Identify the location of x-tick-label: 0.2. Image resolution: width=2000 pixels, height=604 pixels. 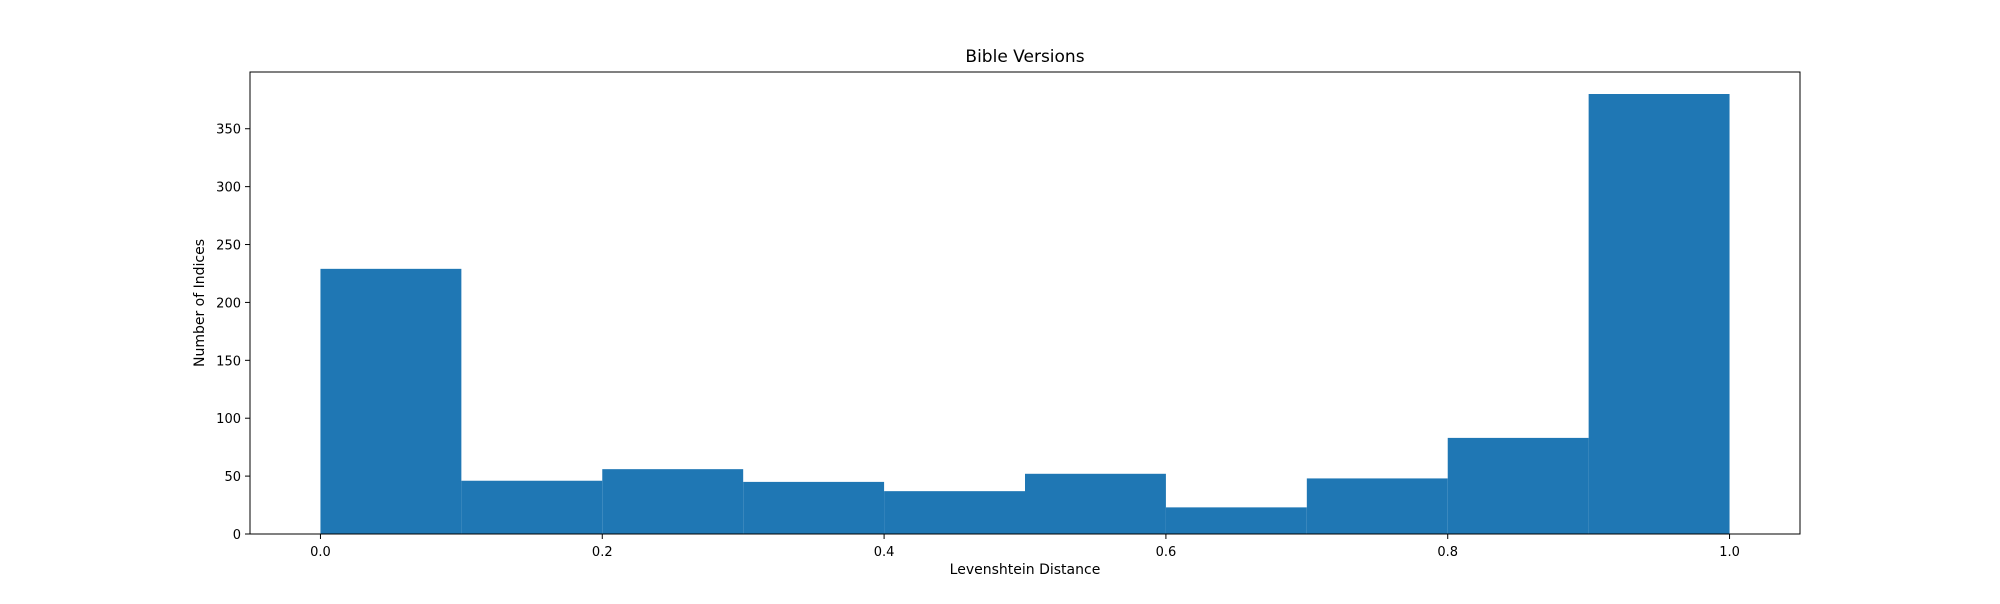
(602, 552).